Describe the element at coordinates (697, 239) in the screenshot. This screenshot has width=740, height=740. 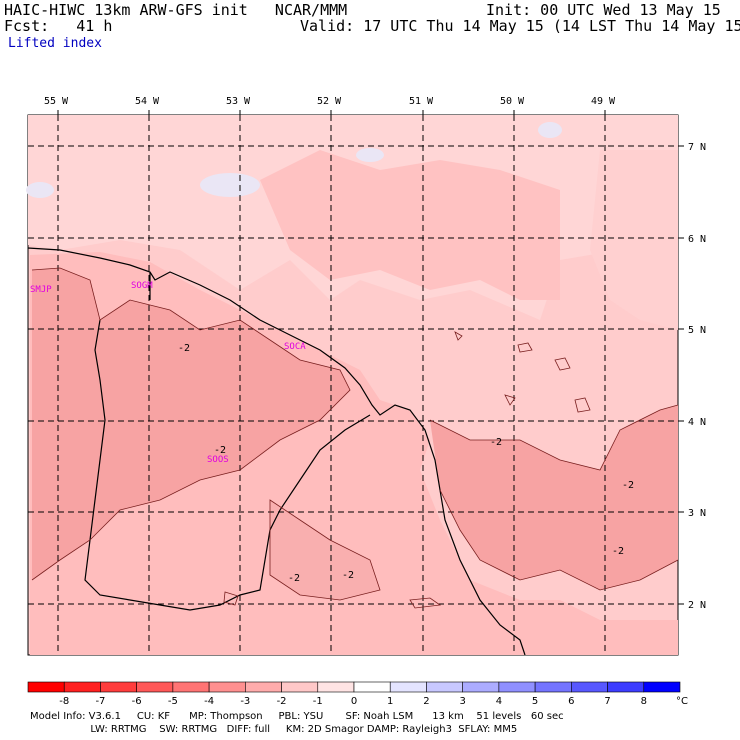
I see `lat-label: 6 N` at that location.